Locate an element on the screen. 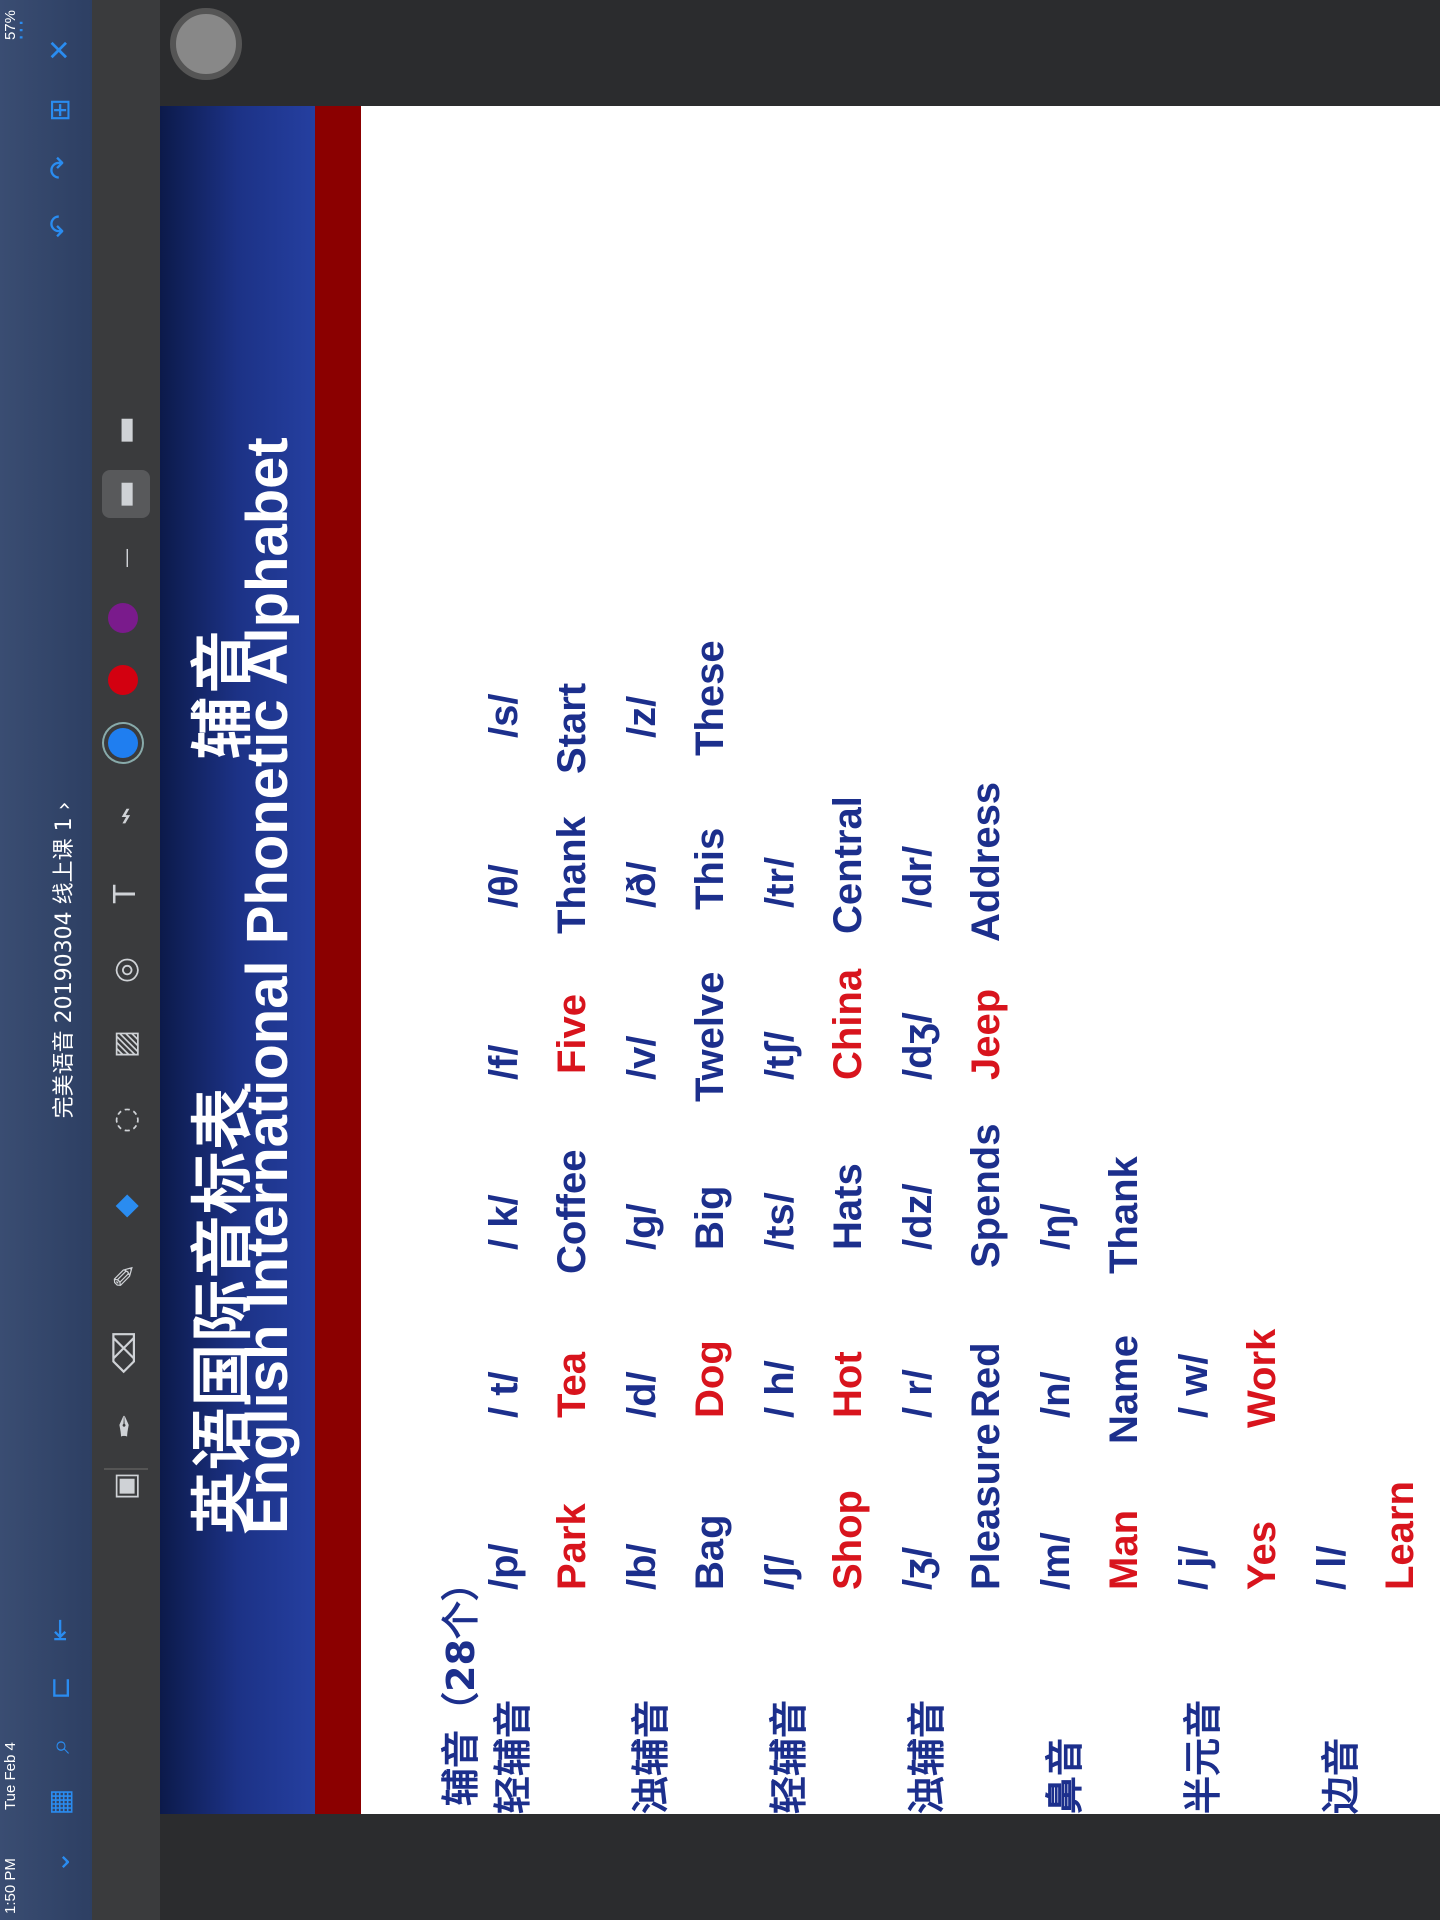 The width and height of the screenshot is (1440, 1920). group-label: 鼻音 is located at coordinates (1065, 1775).